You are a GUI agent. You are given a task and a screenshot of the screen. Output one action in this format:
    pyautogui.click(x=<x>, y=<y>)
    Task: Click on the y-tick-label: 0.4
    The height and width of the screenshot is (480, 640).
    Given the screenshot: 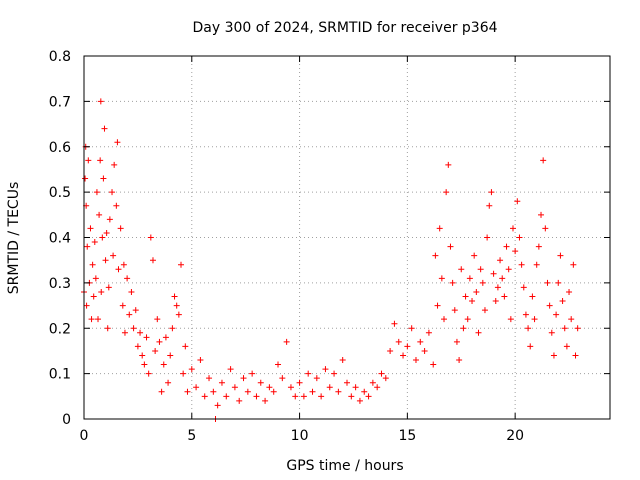 What is the action you would take?
    pyautogui.click(x=60, y=239)
    